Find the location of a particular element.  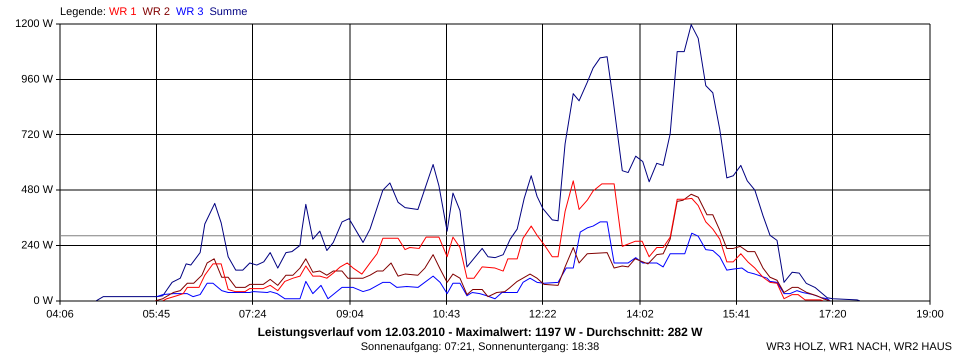

text: Summe is located at coordinates (228, 12).